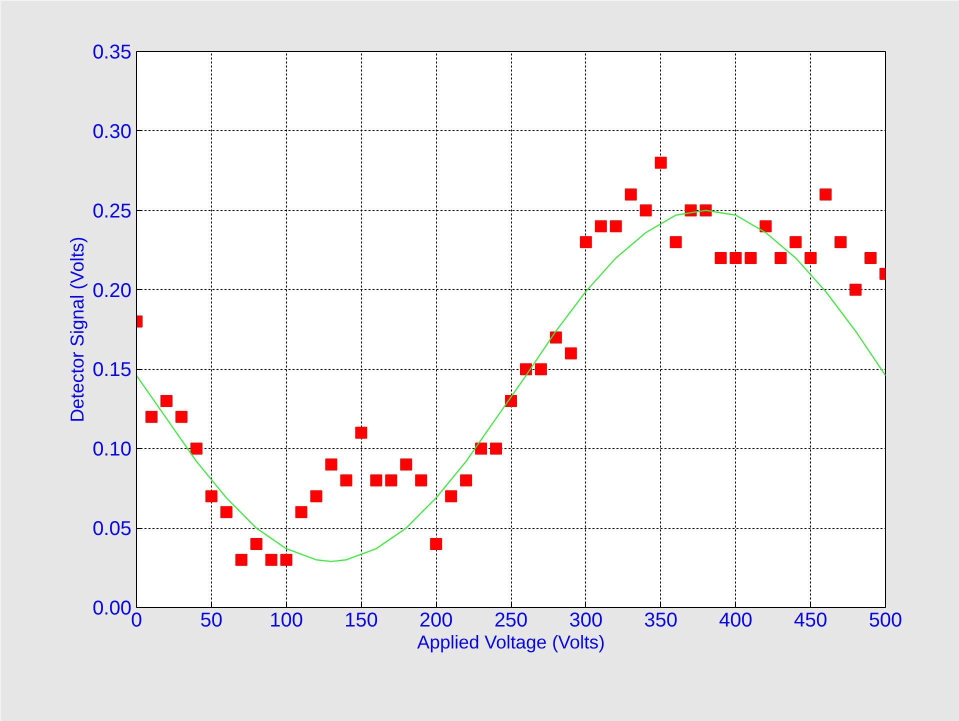 This screenshot has height=721, width=959. I want to click on x-tick-label: 100, so click(286, 621).